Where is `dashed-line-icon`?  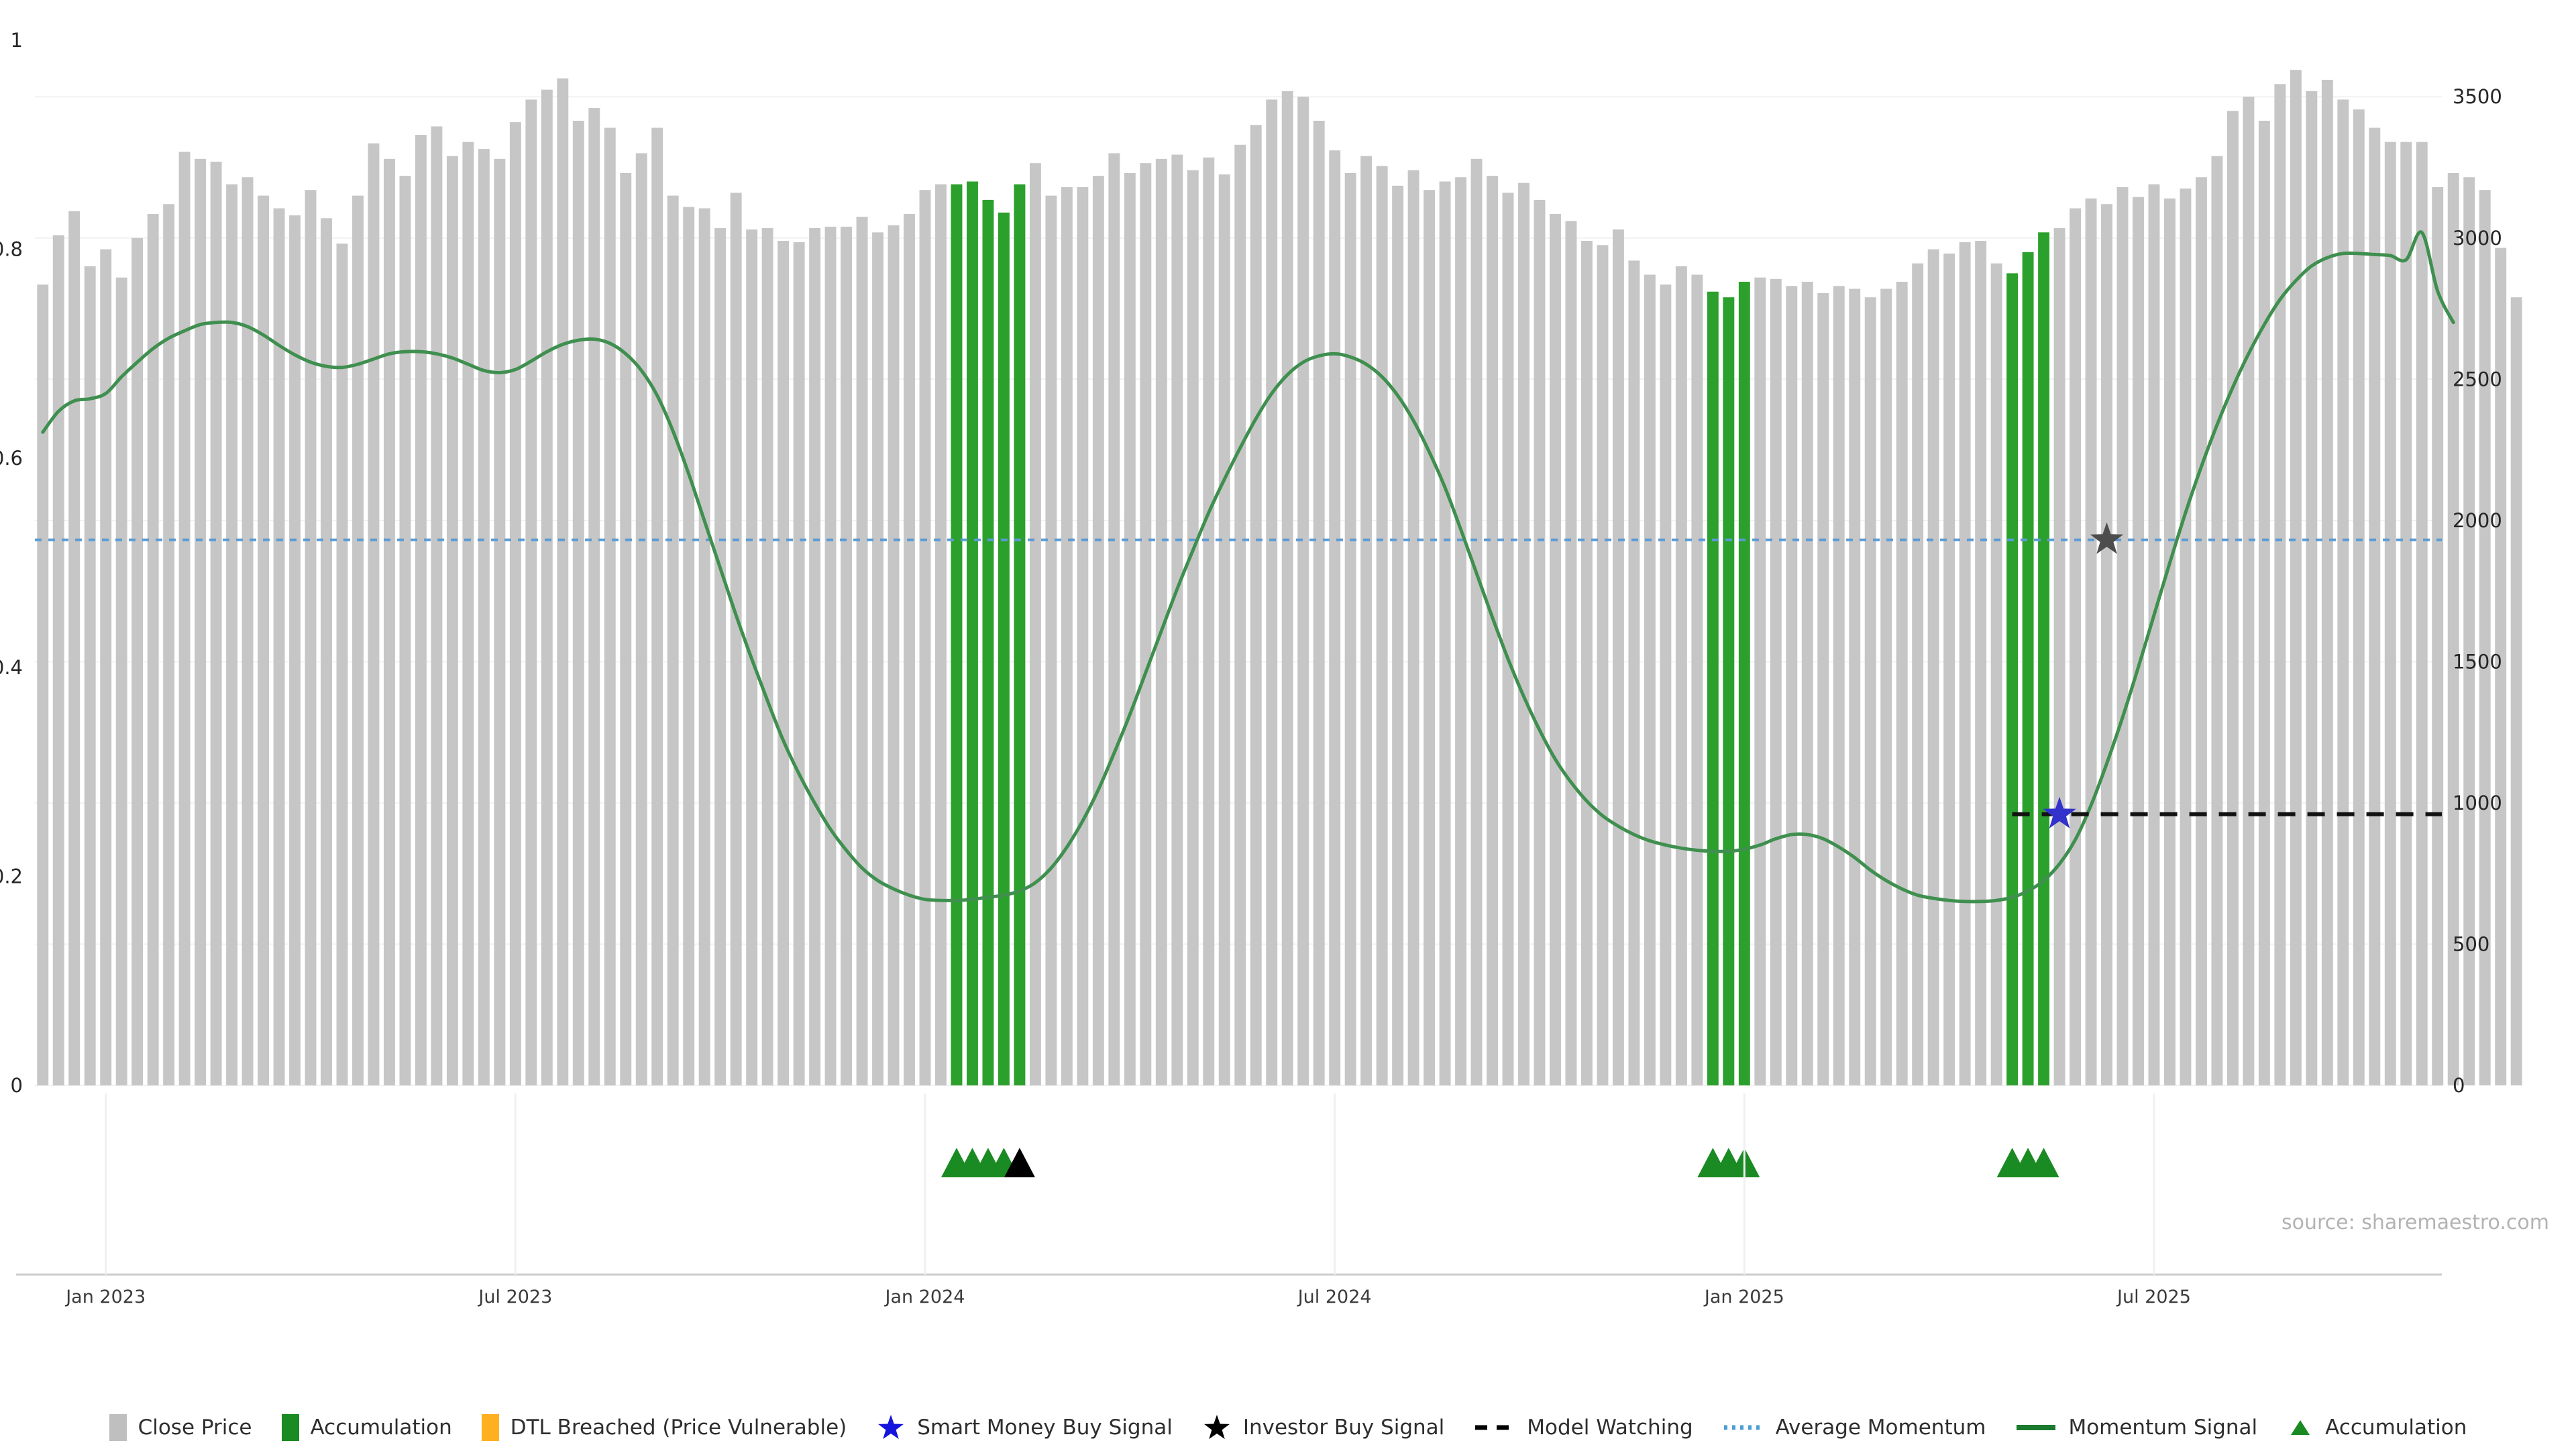
dashed-line-icon is located at coordinates (1495, 1427).